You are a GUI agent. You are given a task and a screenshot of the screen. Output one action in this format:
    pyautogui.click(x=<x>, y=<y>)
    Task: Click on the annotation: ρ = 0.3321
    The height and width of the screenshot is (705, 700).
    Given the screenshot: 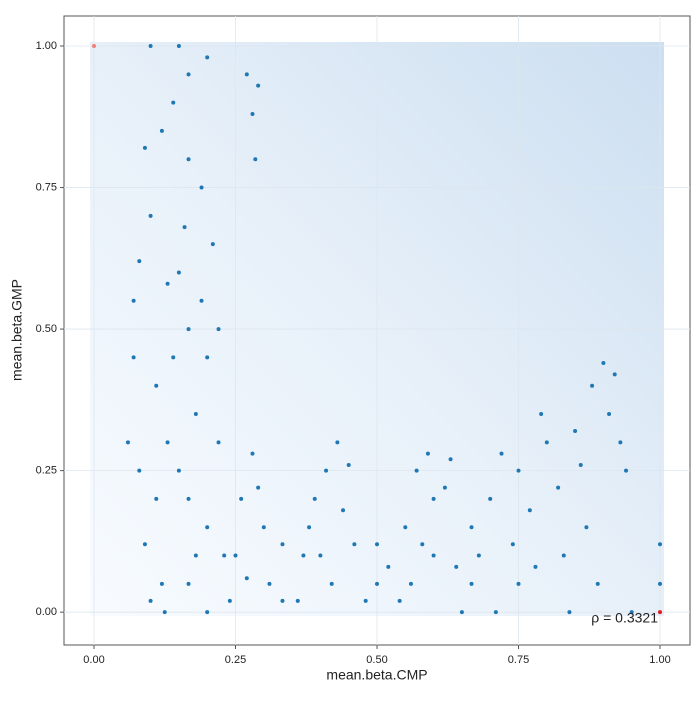 What is the action you would take?
    pyautogui.click(x=624, y=618)
    